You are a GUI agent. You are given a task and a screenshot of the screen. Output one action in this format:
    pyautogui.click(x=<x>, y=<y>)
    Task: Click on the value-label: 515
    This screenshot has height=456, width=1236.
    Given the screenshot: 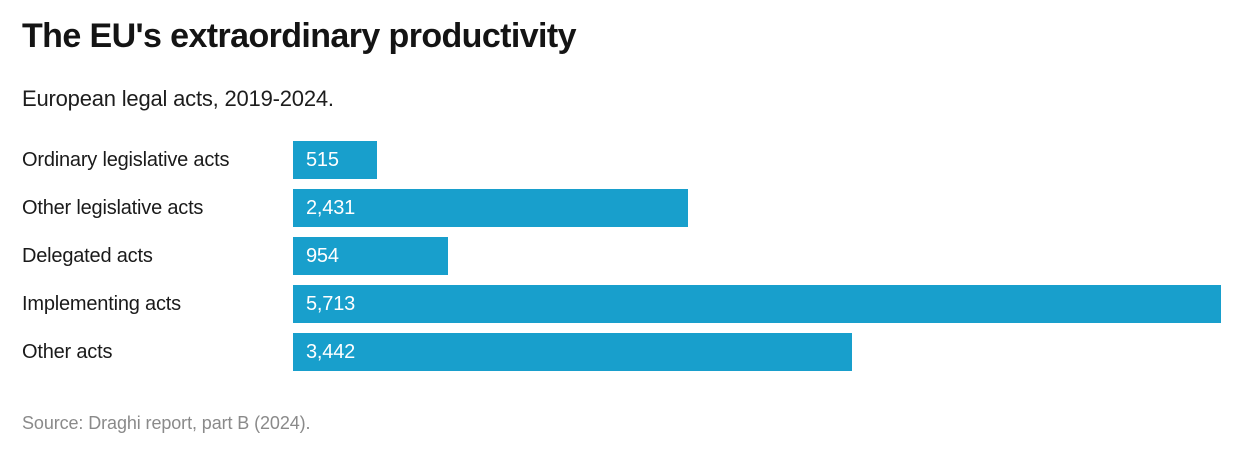 What is the action you would take?
    pyautogui.click(x=322, y=159)
    